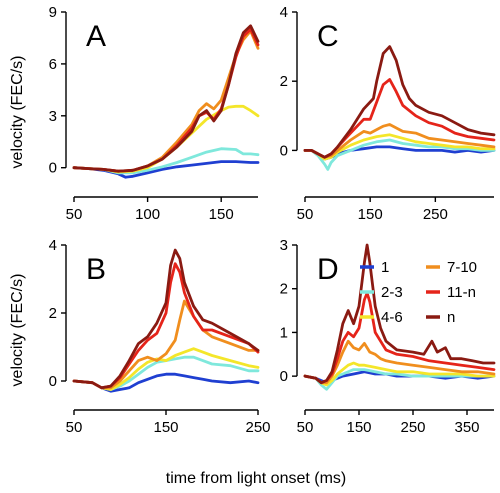 The image size is (500, 493). I want to click on y-tick-label: 9, so click(53, 12).